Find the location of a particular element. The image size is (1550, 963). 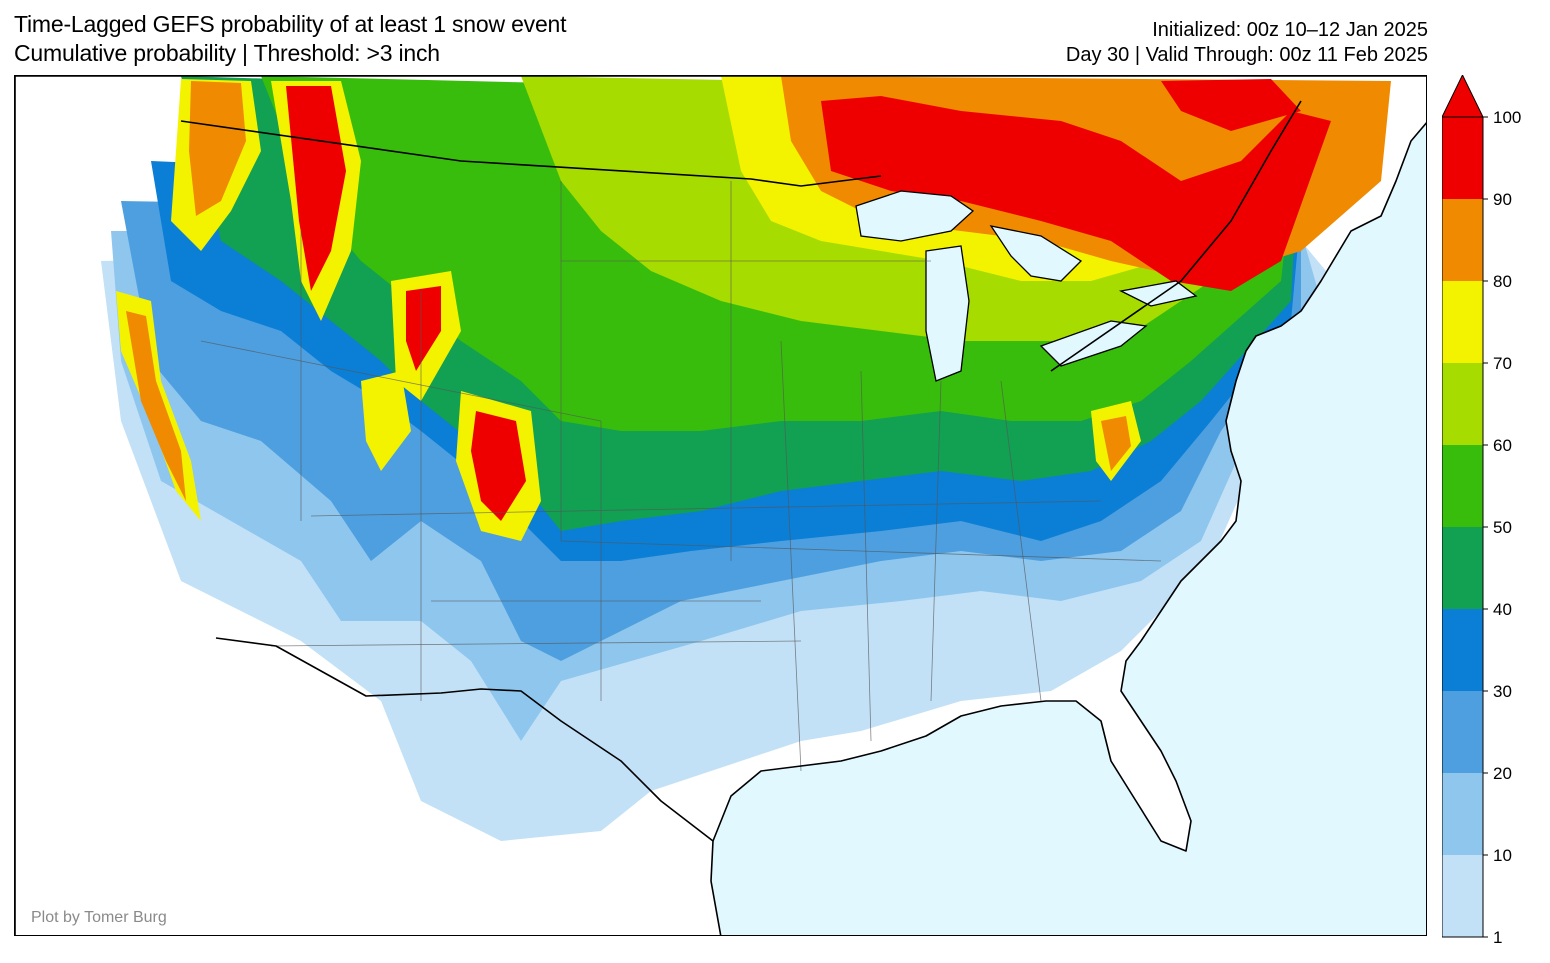

colorbar-label: 40 is located at coordinates (1502, 609).